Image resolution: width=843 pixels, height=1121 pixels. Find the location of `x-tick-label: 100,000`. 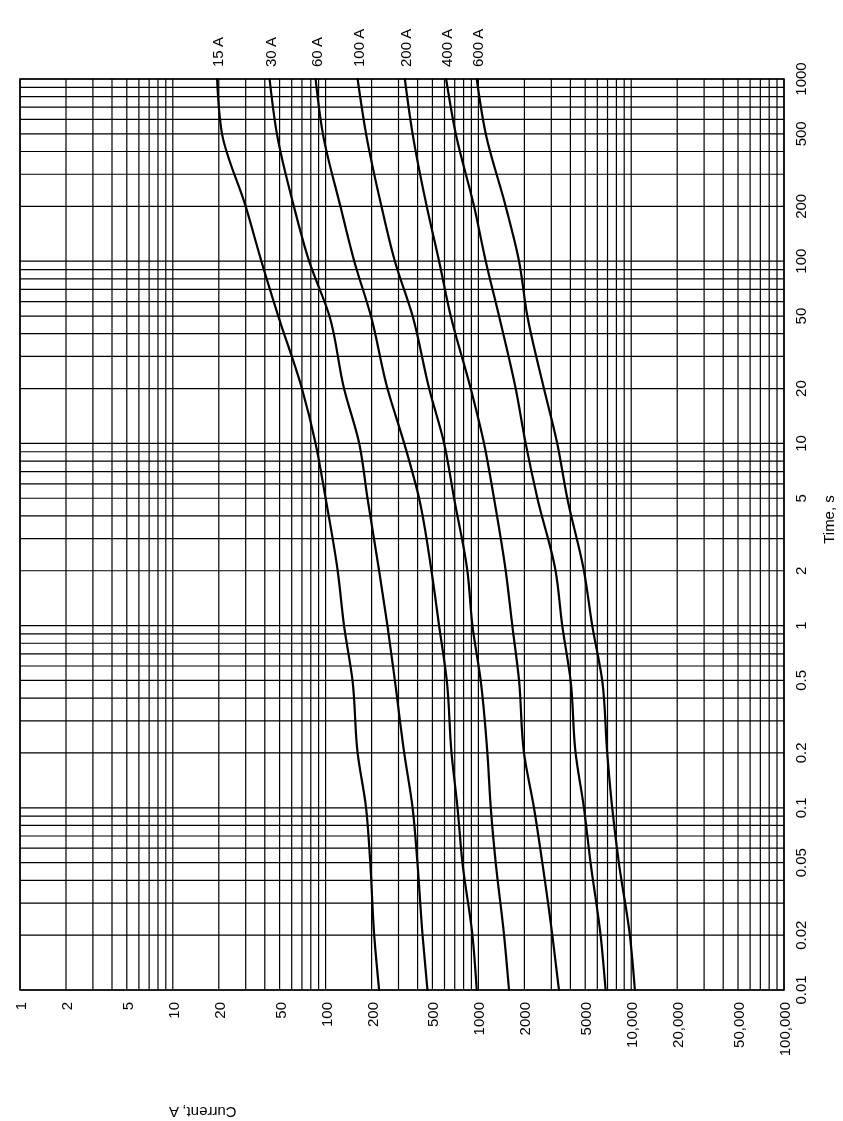

x-tick-label: 100,000 is located at coordinates (784, 1029).